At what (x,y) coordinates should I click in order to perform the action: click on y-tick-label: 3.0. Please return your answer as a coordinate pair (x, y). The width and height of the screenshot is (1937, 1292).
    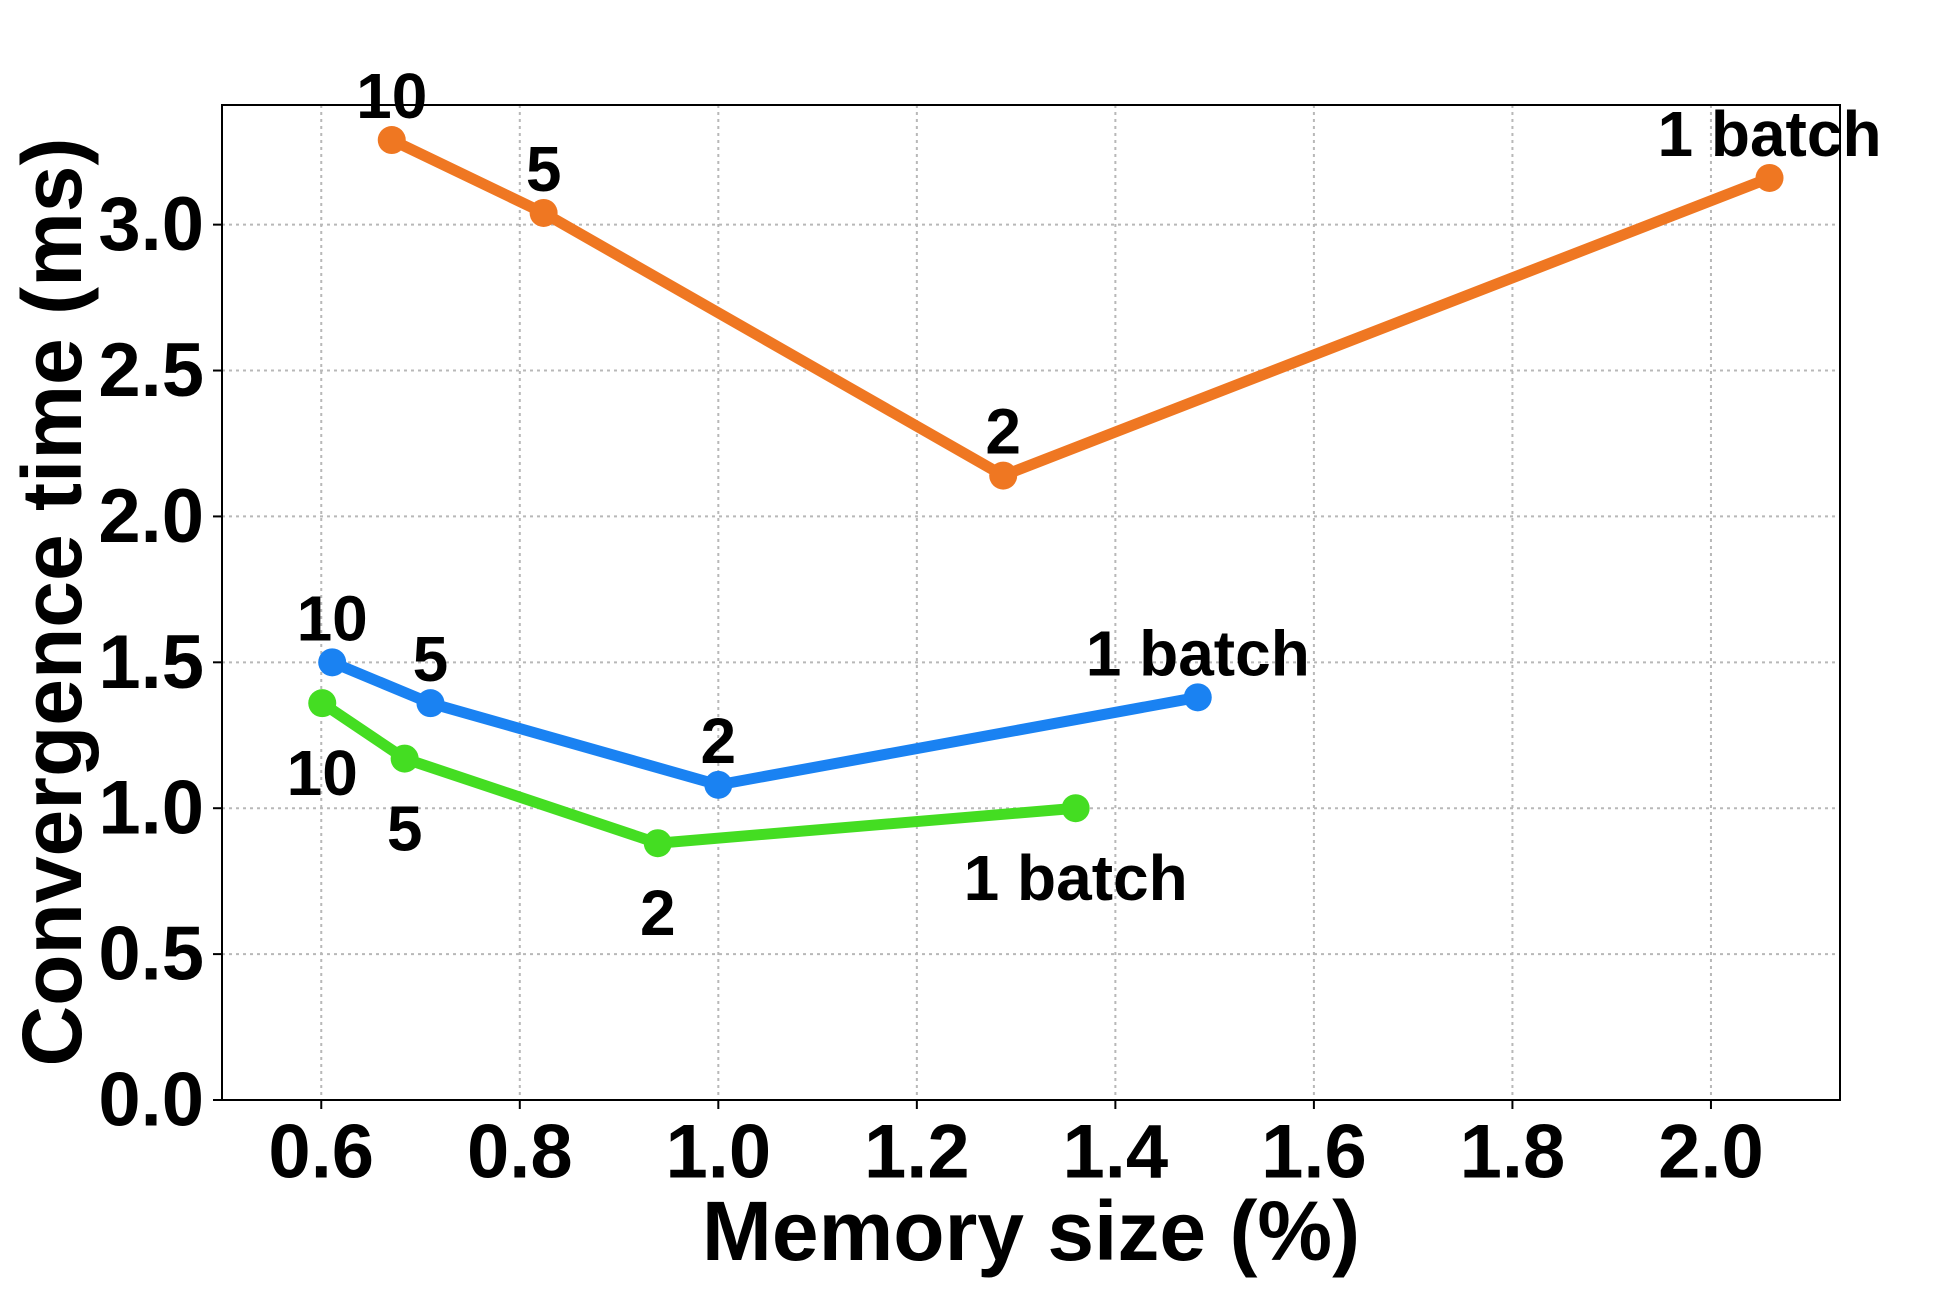
    Looking at the image, I should click on (151, 224).